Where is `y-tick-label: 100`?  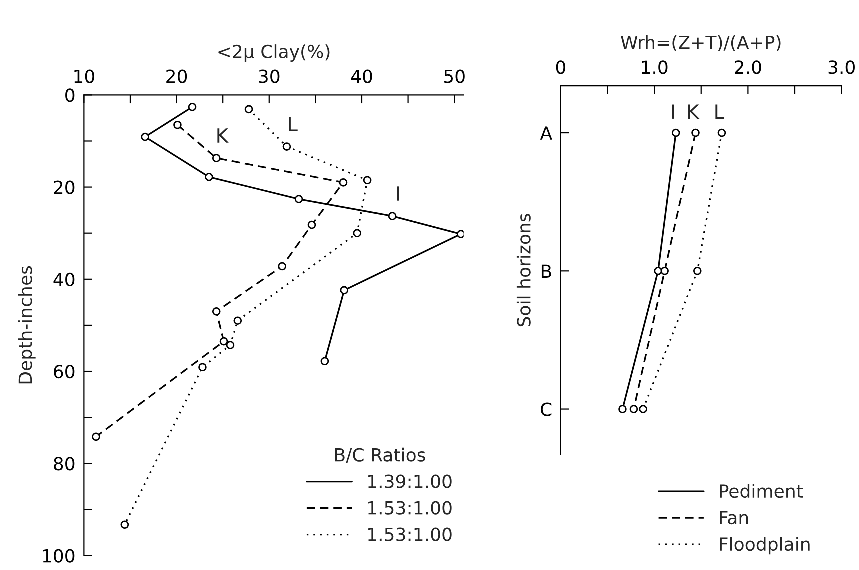 y-tick-label: 100 is located at coordinates (59, 556).